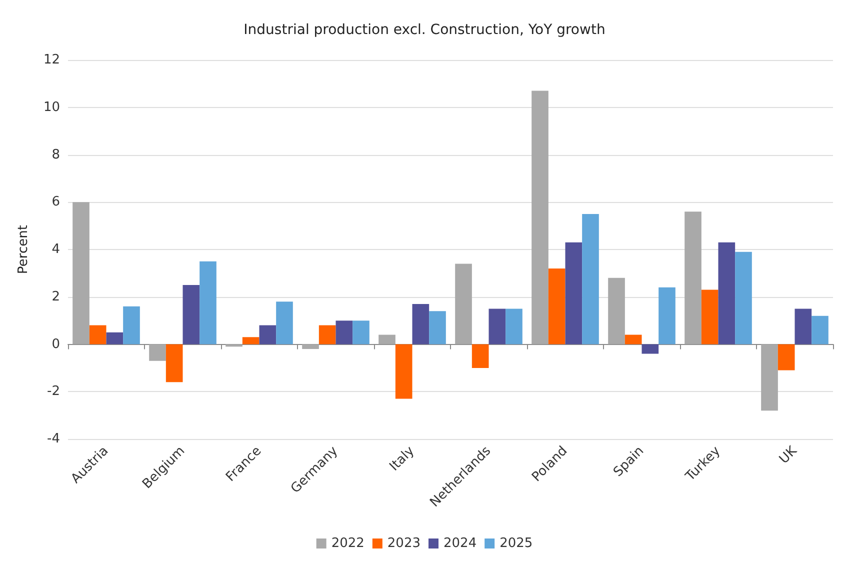 The height and width of the screenshot is (565, 849). Describe the element at coordinates (51, 107) in the screenshot. I see `y-tick-label: 10` at that location.